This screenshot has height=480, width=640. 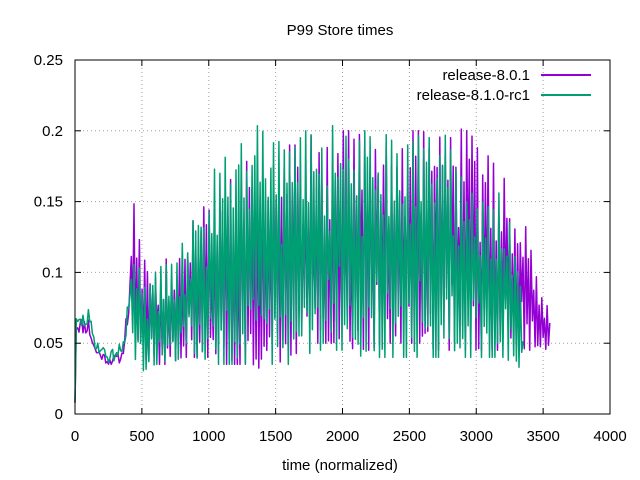 I want to click on legend-label-release-8-1-0-rc1: release-8.1.0-rc1, so click(x=473, y=95).